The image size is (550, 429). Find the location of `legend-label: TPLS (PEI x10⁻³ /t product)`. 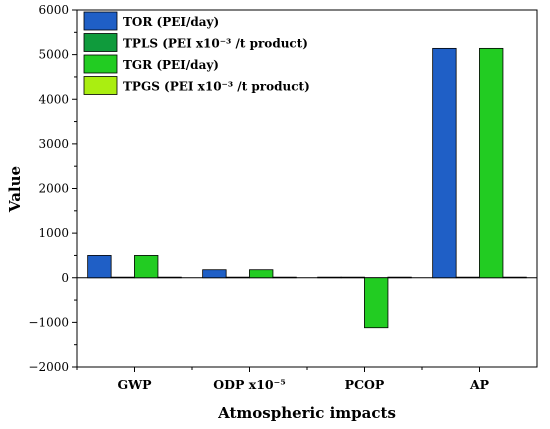

legend-label: TPLS (PEI x10⁻³ /t product) is located at coordinates (215, 44).